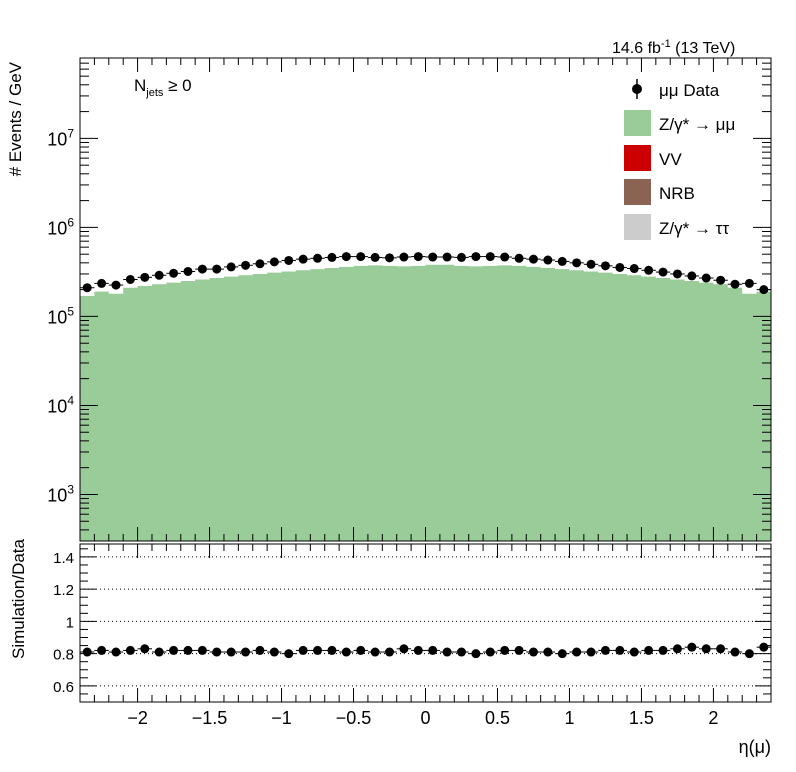  What do you see at coordinates (63, 655) in the screenshot?
I see `ratio-y-tick-label: 0.8` at bounding box center [63, 655].